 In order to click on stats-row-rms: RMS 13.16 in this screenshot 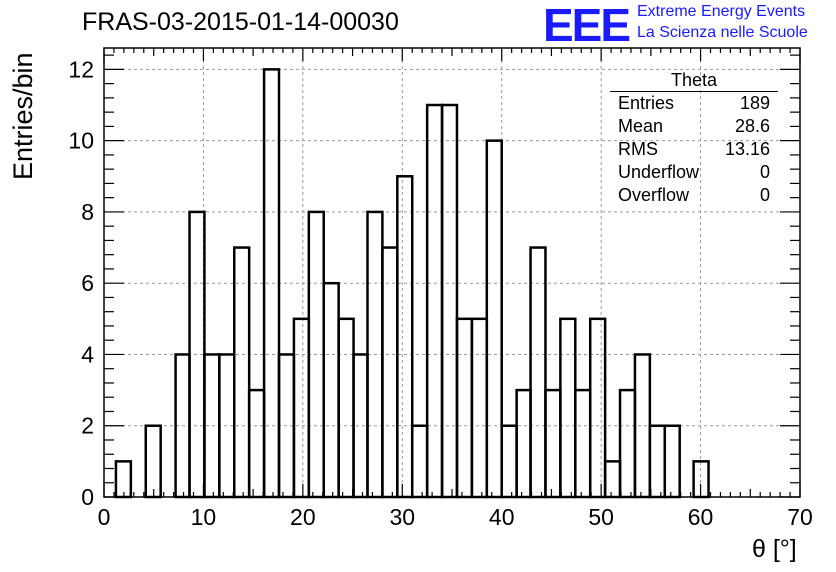, I will do `click(694, 149)`.